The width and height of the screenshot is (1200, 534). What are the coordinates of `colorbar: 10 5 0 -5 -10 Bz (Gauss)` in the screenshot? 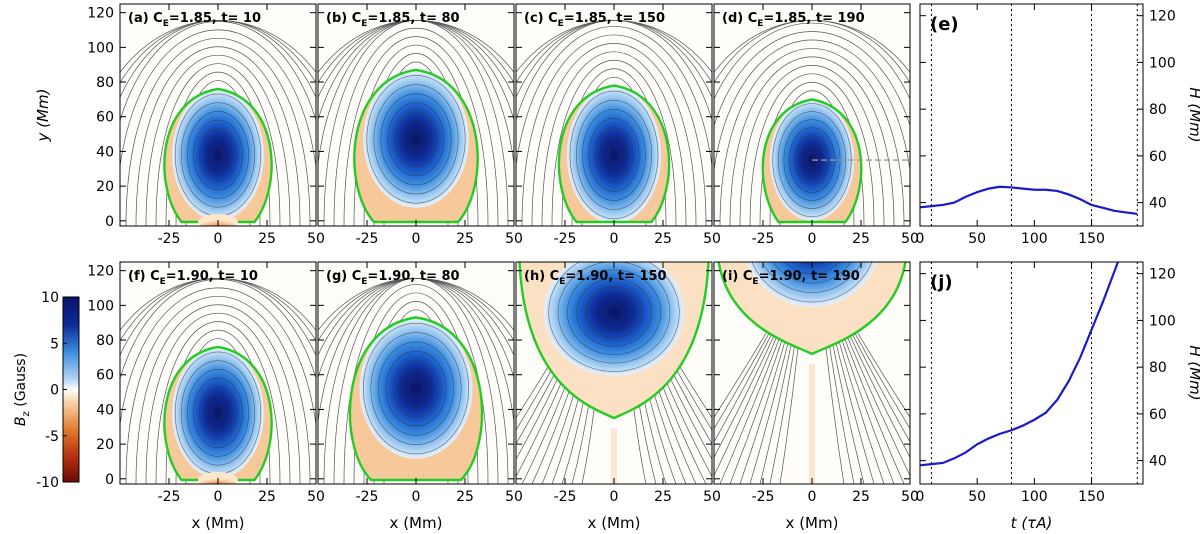 It's located at (46, 390).